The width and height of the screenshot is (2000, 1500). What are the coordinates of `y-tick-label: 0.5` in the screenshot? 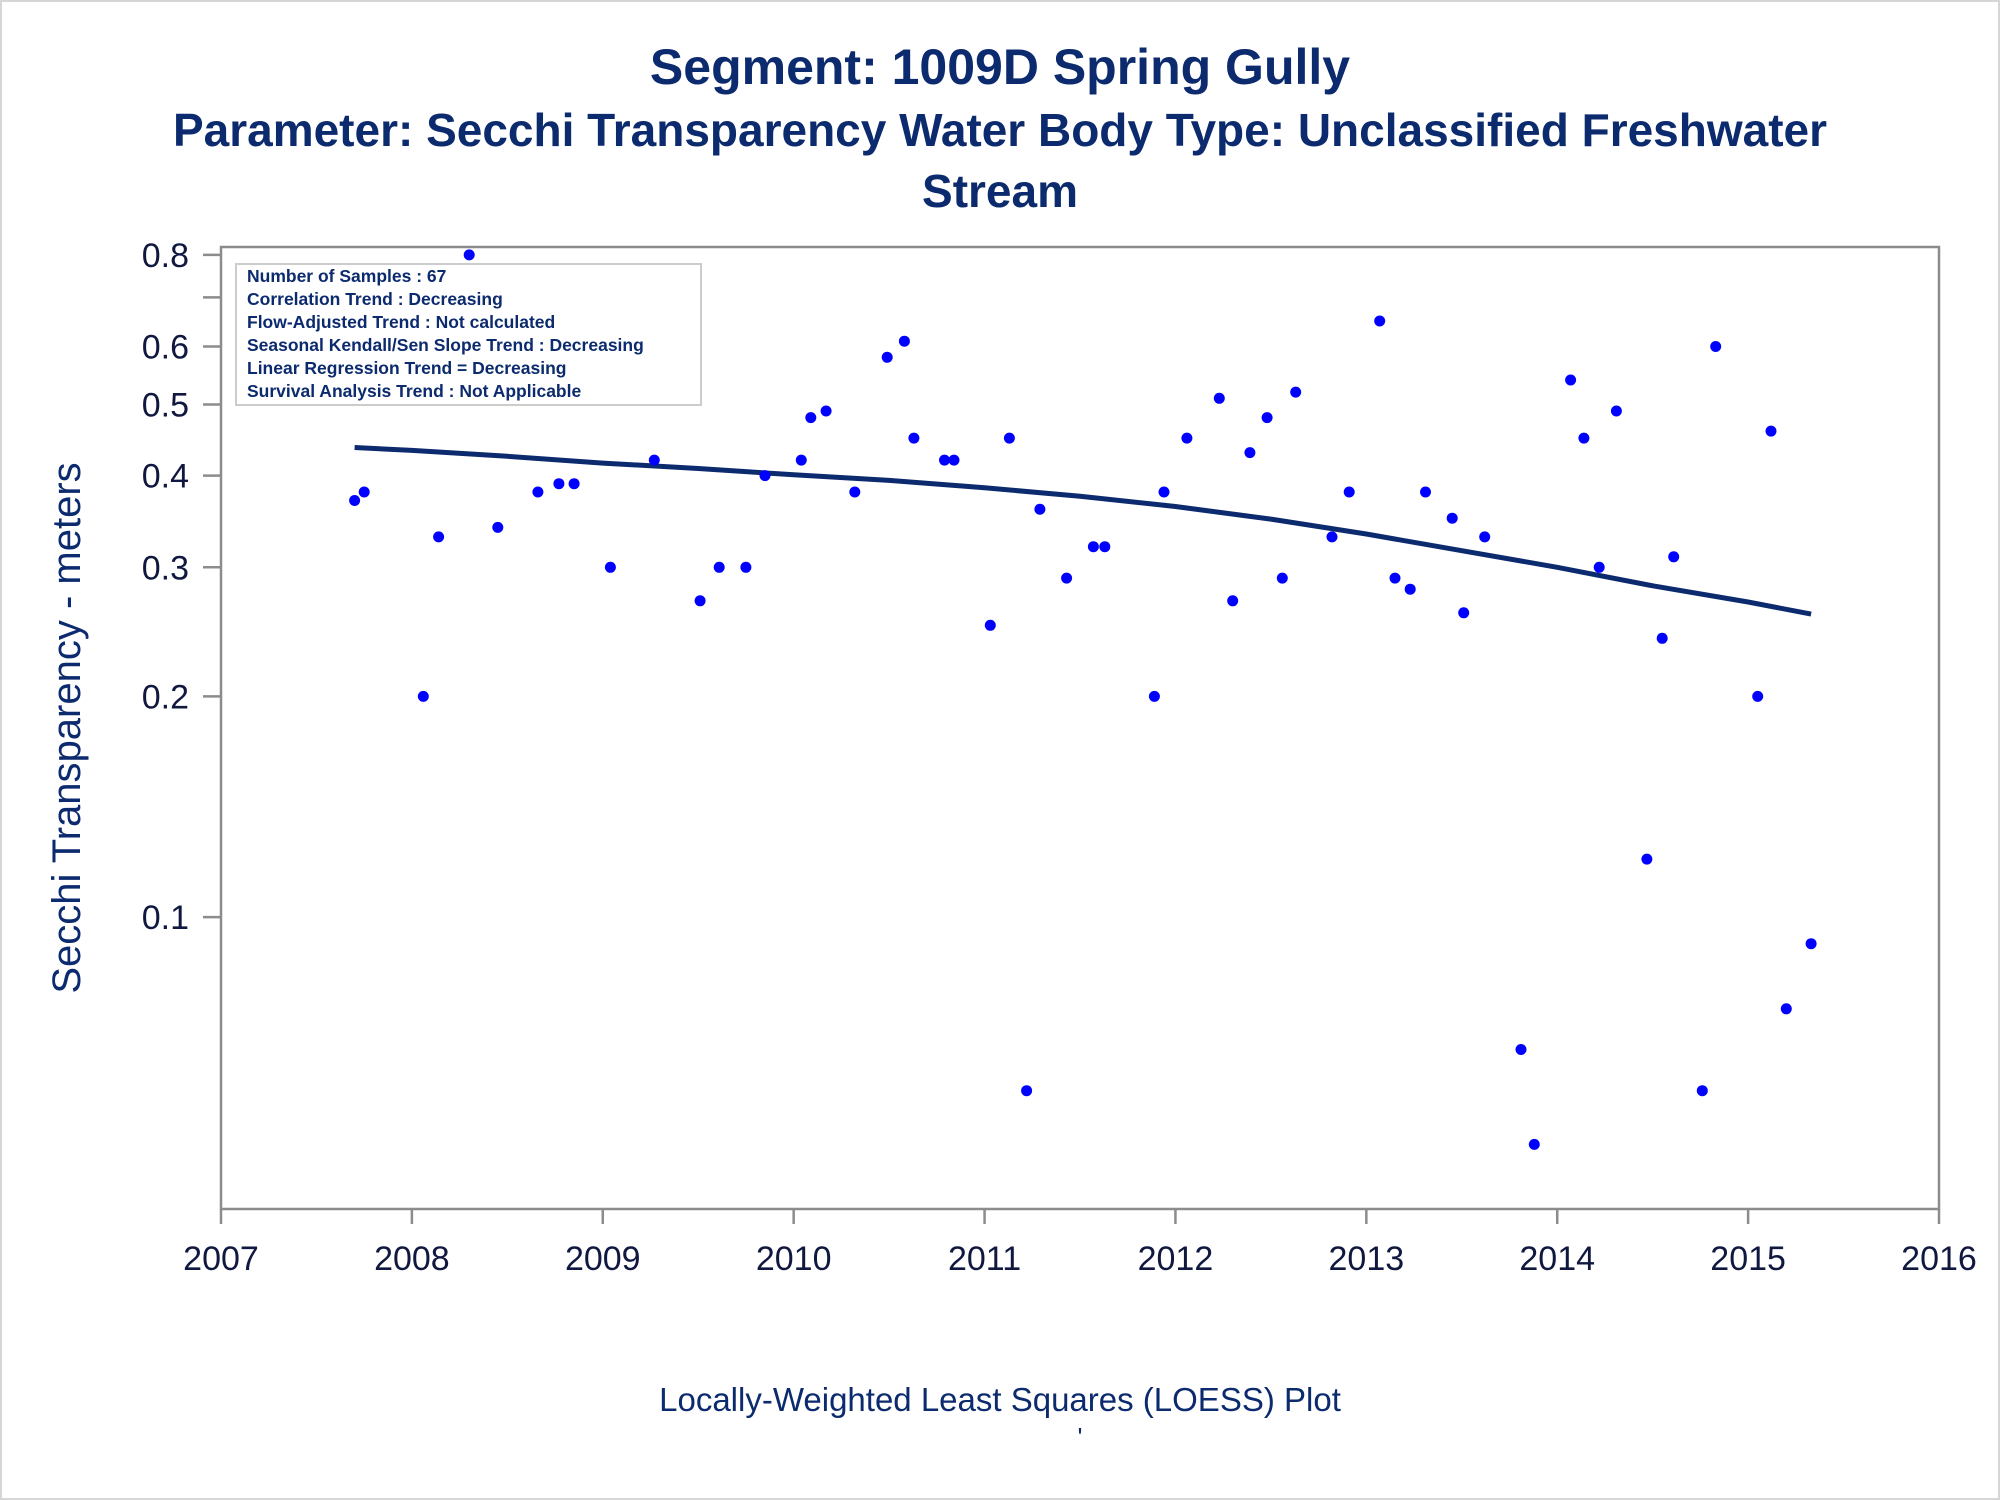 It's located at (165, 406).